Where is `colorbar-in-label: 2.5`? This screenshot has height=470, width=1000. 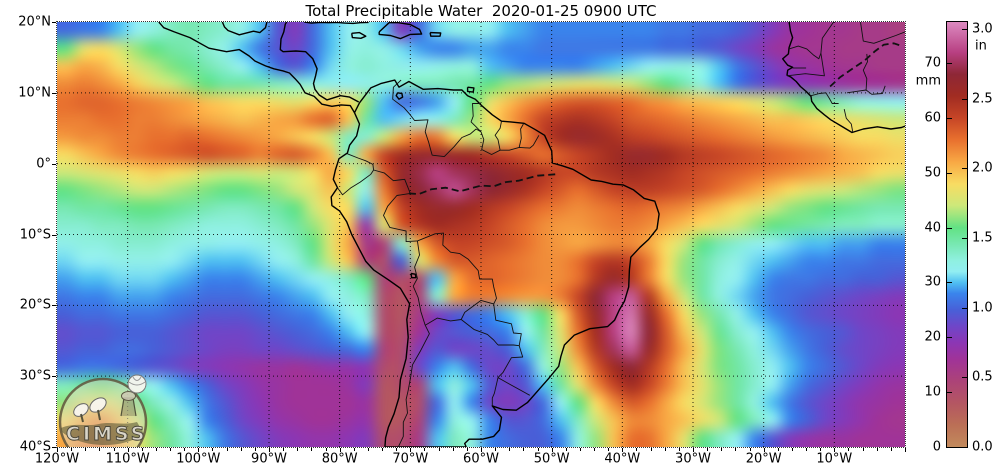
colorbar-in-label: 2.5 is located at coordinates (982, 99).